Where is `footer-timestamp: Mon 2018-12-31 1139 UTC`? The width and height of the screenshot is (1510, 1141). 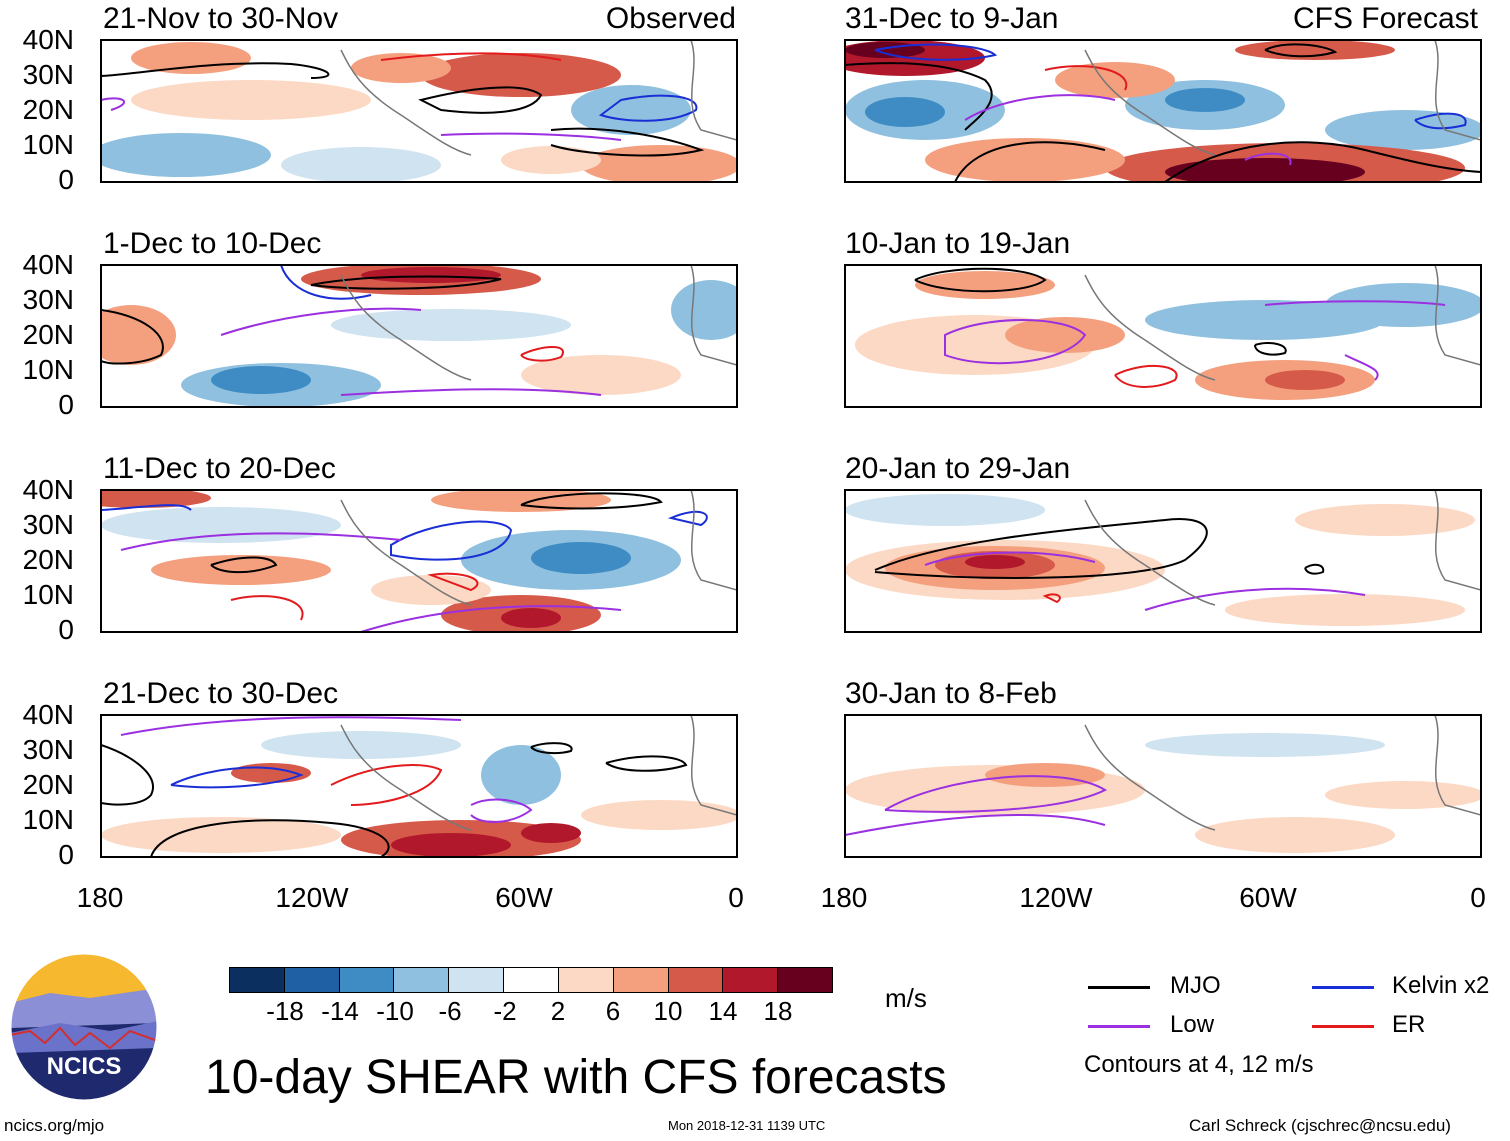
footer-timestamp: Mon 2018-12-31 1139 UTC is located at coordinates (747, 1125).